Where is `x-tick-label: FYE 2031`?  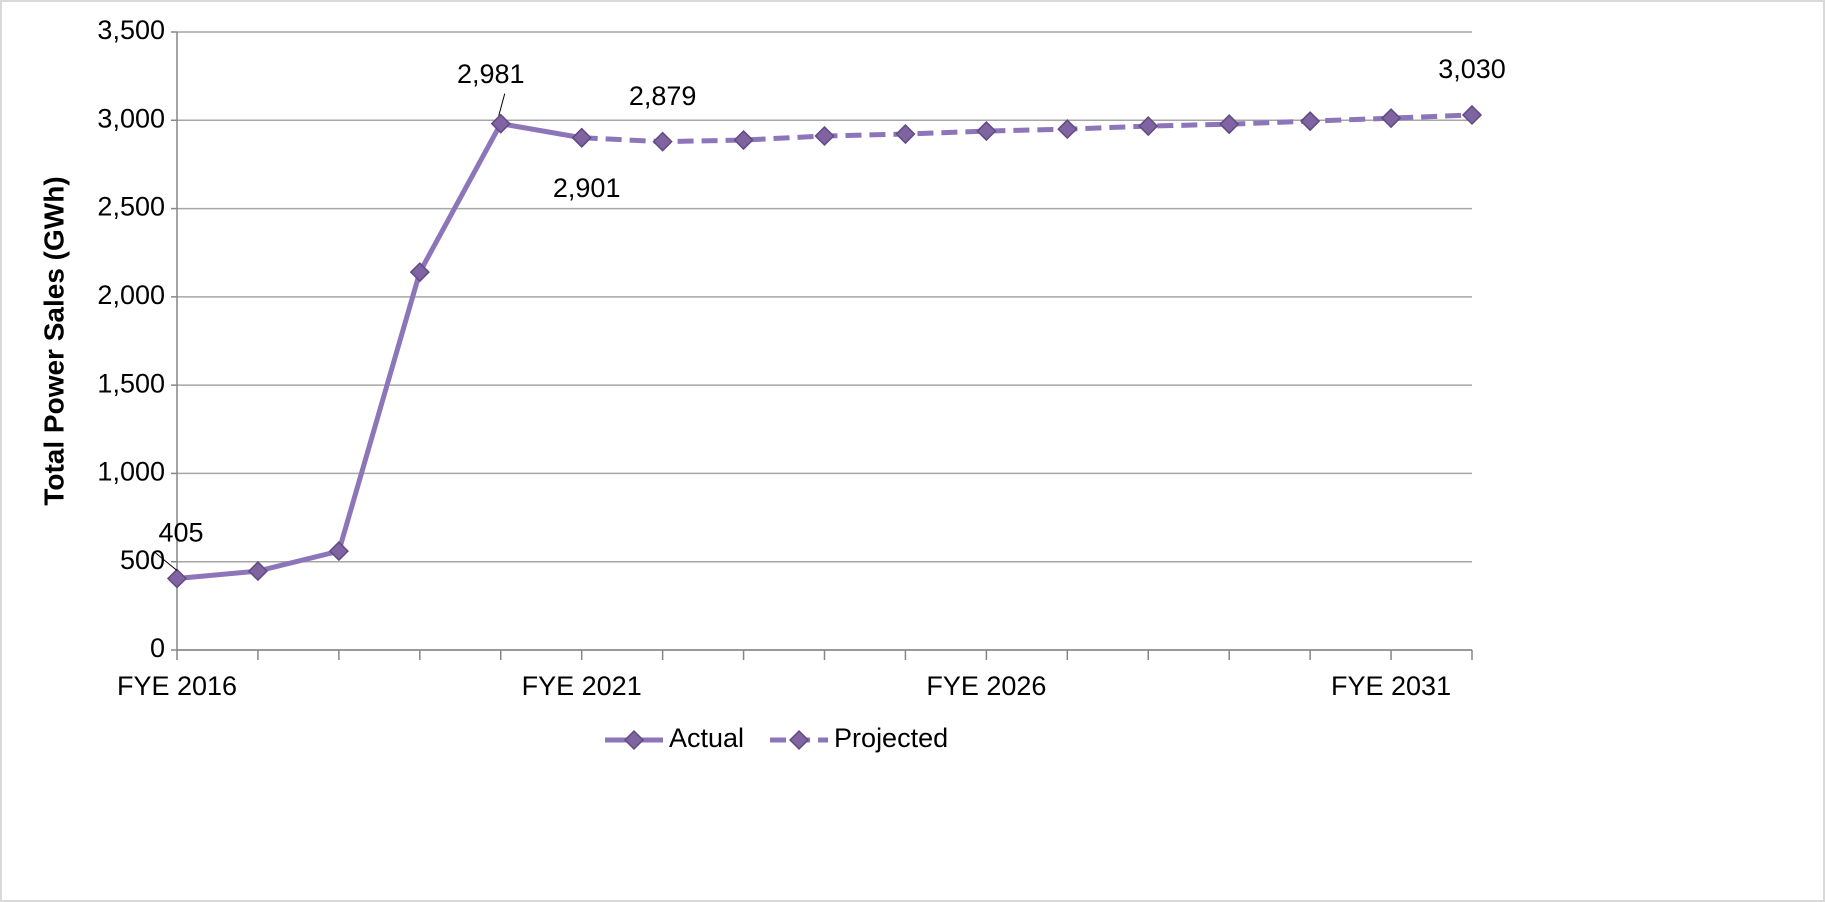 x-tick-label: FYE 2031 is located at coordinates (1391, 686).